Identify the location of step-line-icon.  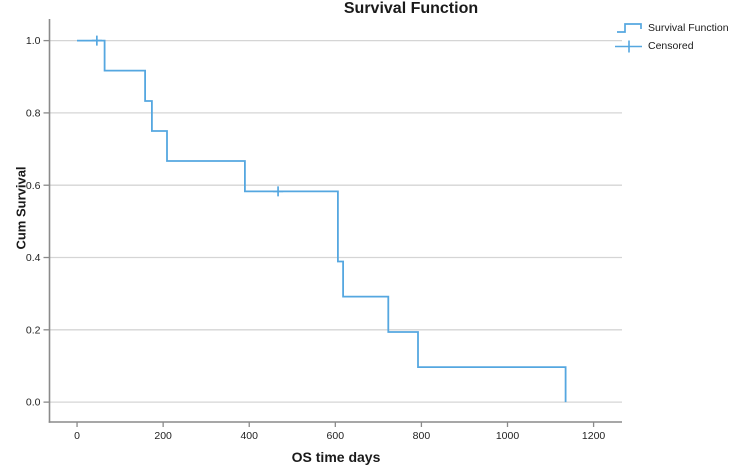
(629, 28).